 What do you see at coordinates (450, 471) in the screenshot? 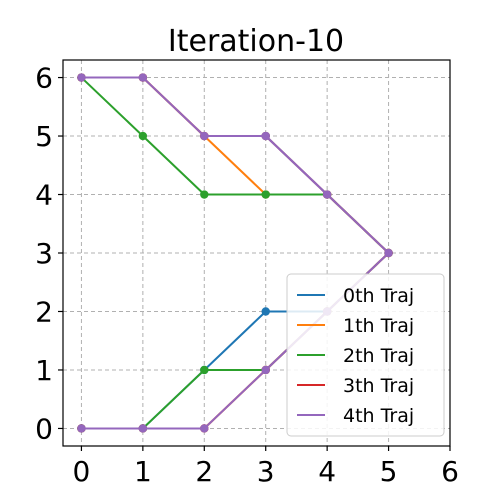
I see `x-tick-label: 6` at bounding box center [450, 471].